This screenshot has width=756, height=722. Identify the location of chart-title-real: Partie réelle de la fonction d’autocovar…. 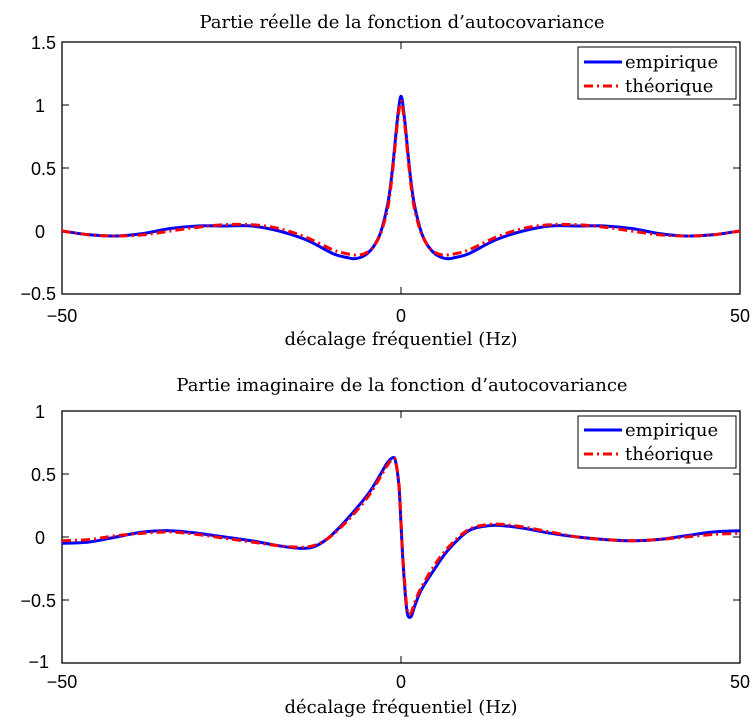
(401, 22).